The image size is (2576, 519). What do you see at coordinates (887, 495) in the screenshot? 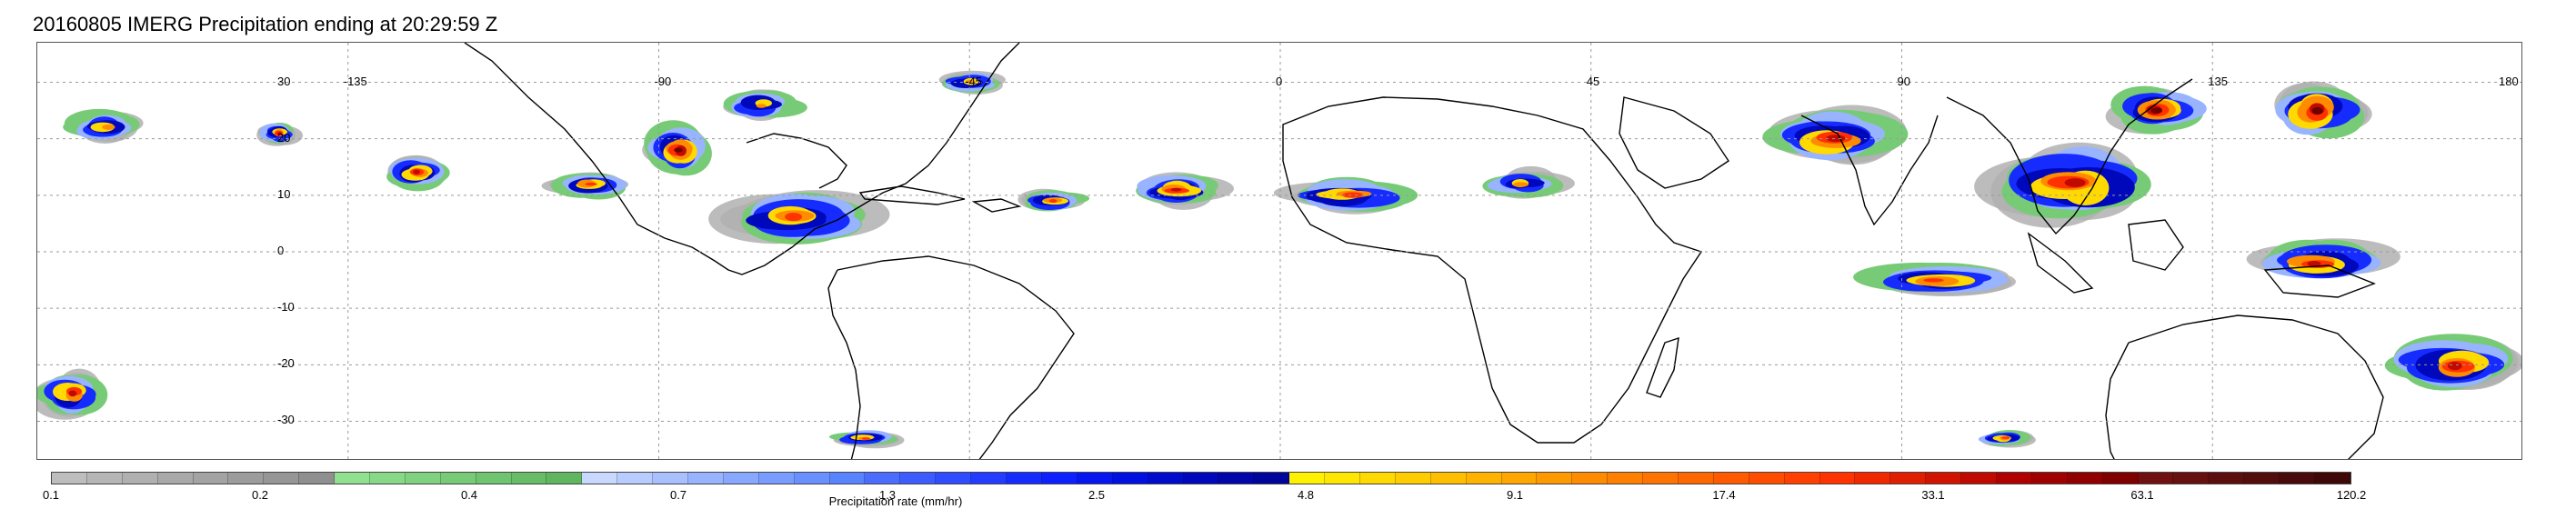
I see `colorbar-tick-label: 1.3` at bounding box center [887, 495].